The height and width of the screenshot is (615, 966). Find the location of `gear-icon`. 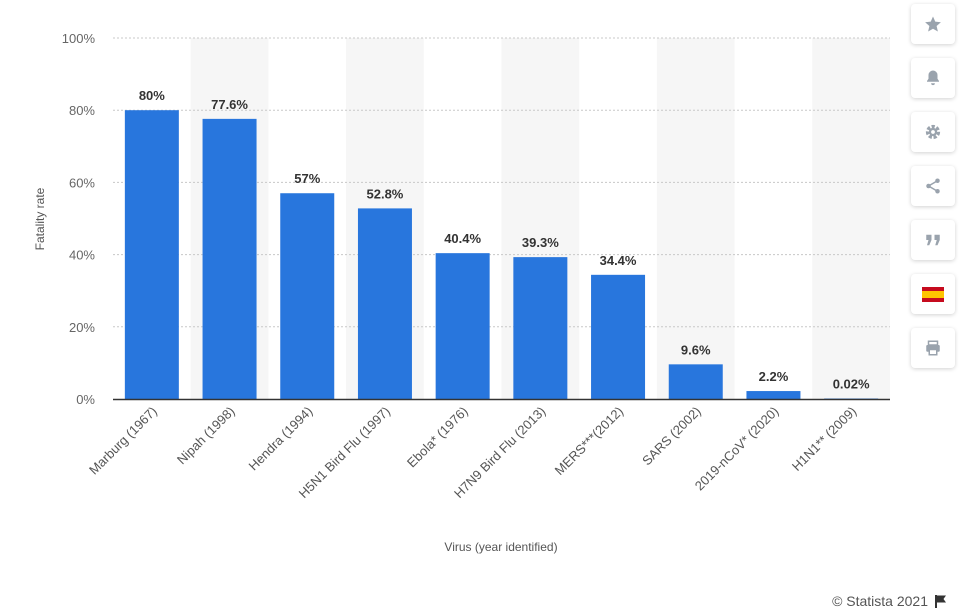

gear-icon is located at coordinates (933, 132).